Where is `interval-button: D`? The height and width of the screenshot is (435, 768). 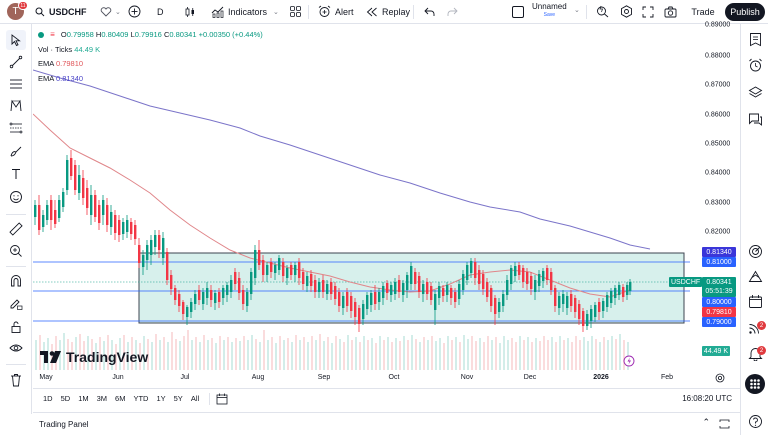
interval-button: D is located at coordinates (160, 11).